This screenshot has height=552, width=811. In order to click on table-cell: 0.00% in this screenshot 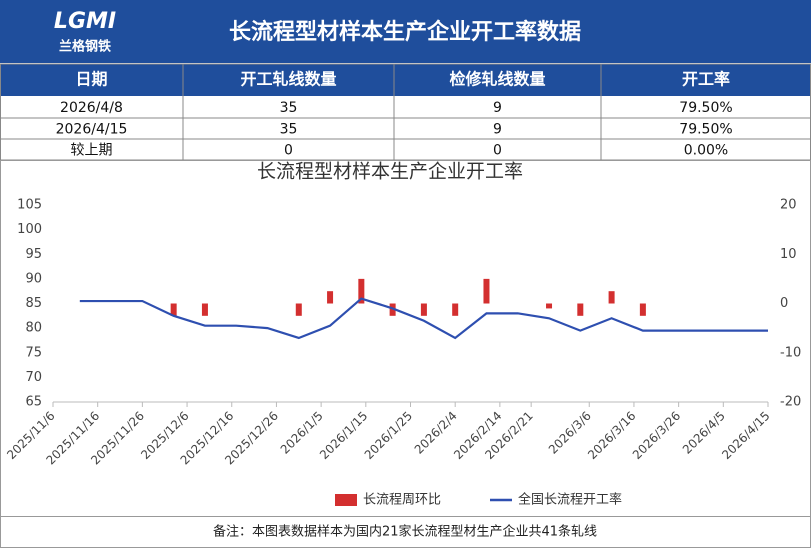, I will do `click(706, 151)`.